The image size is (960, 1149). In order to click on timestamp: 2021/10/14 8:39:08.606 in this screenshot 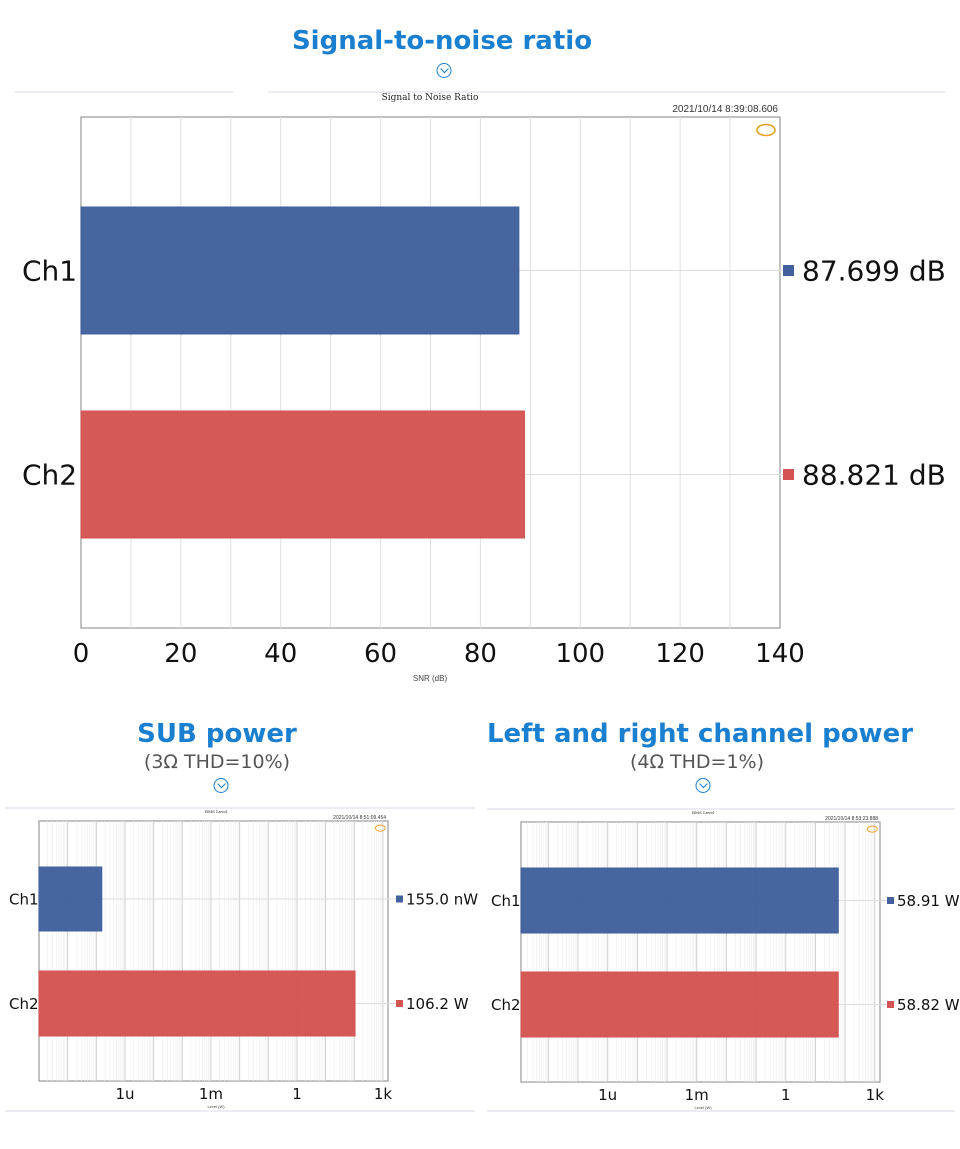, I will do `click(725, 109)`.